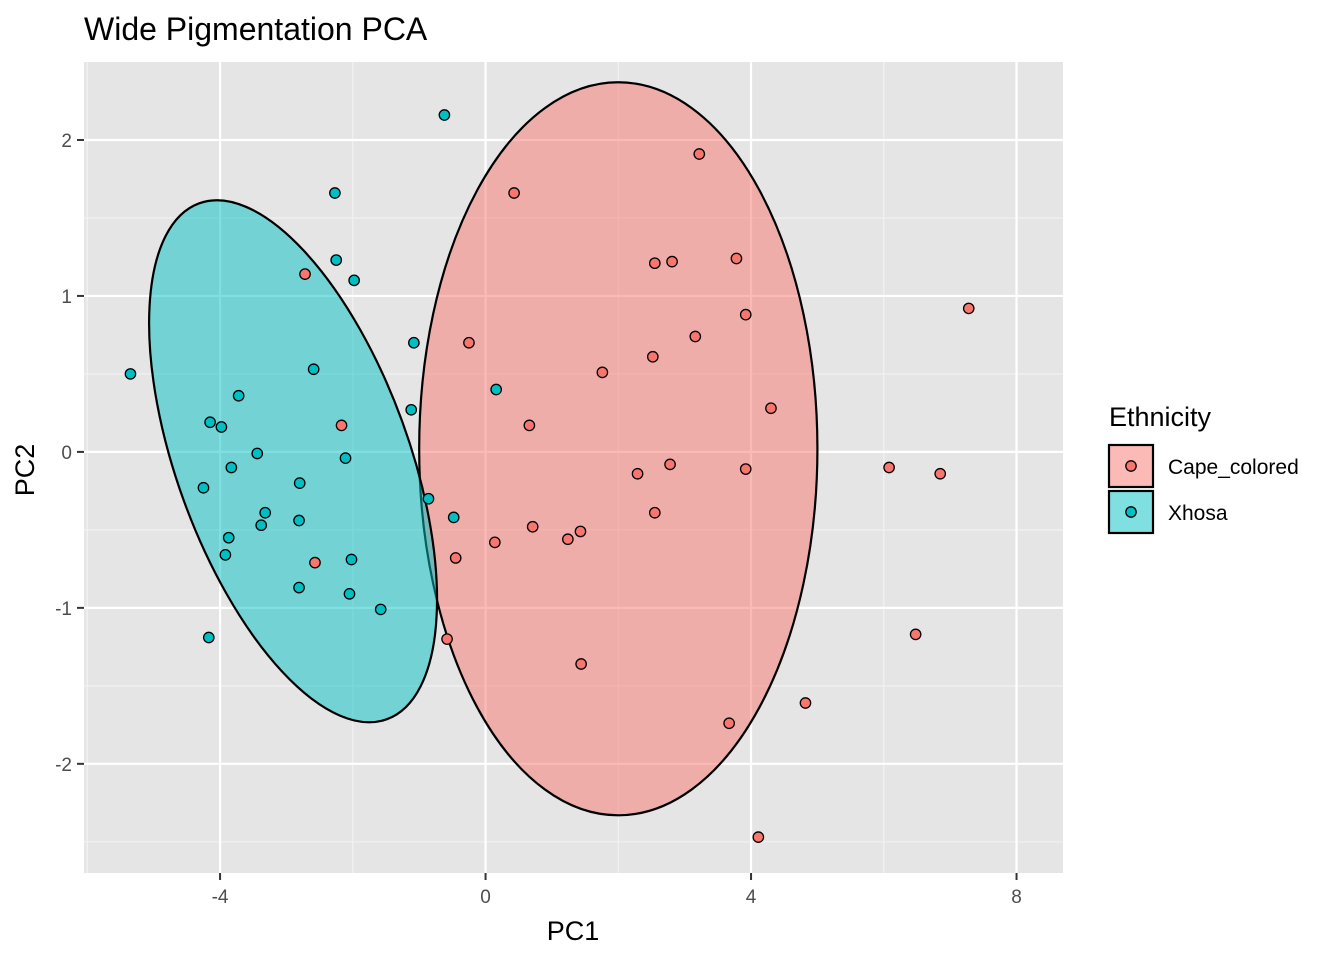 This screenshot has height=960, width=1344. I want to click on legend-title: Ethnicity, so click(1160, 417).